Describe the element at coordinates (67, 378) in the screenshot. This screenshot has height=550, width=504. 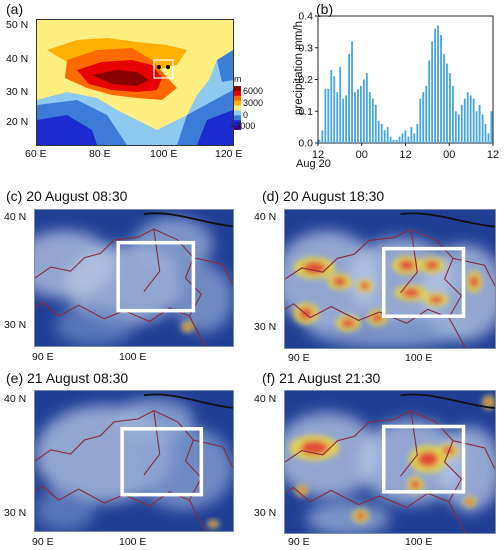
I see `panel-e-title: (e) 21 August 08:30` at that location.